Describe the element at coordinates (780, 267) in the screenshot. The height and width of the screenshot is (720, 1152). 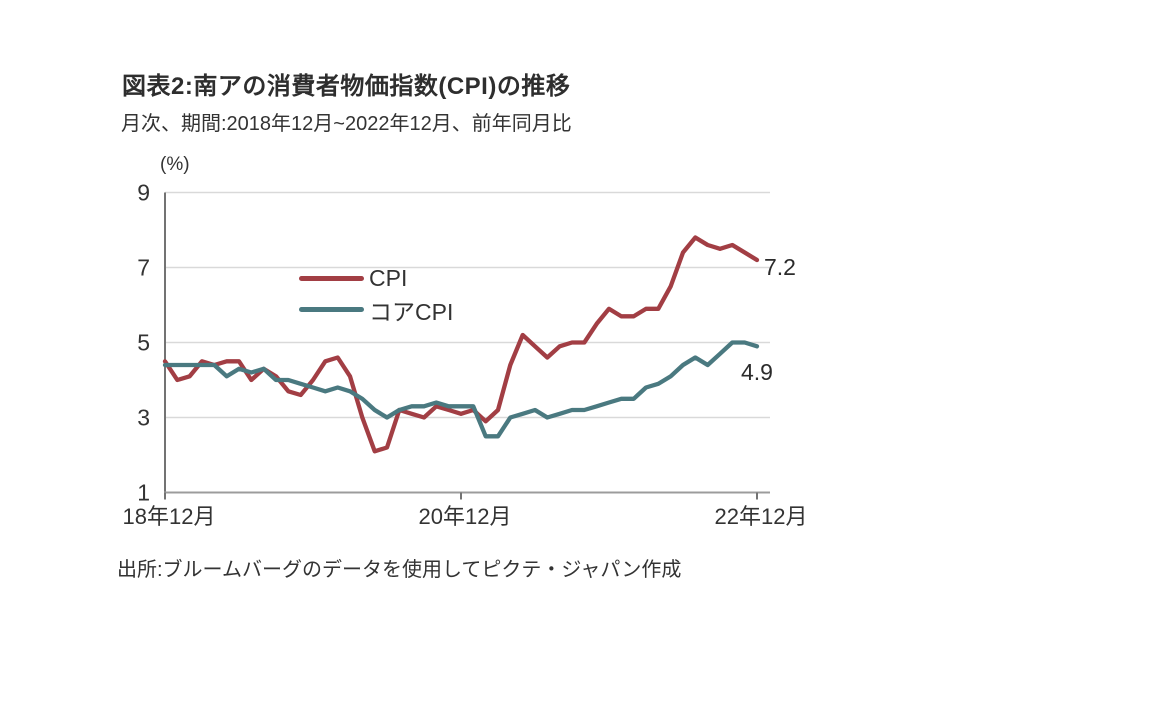
I see `cpi-end-value-label: 7.2` at that location.